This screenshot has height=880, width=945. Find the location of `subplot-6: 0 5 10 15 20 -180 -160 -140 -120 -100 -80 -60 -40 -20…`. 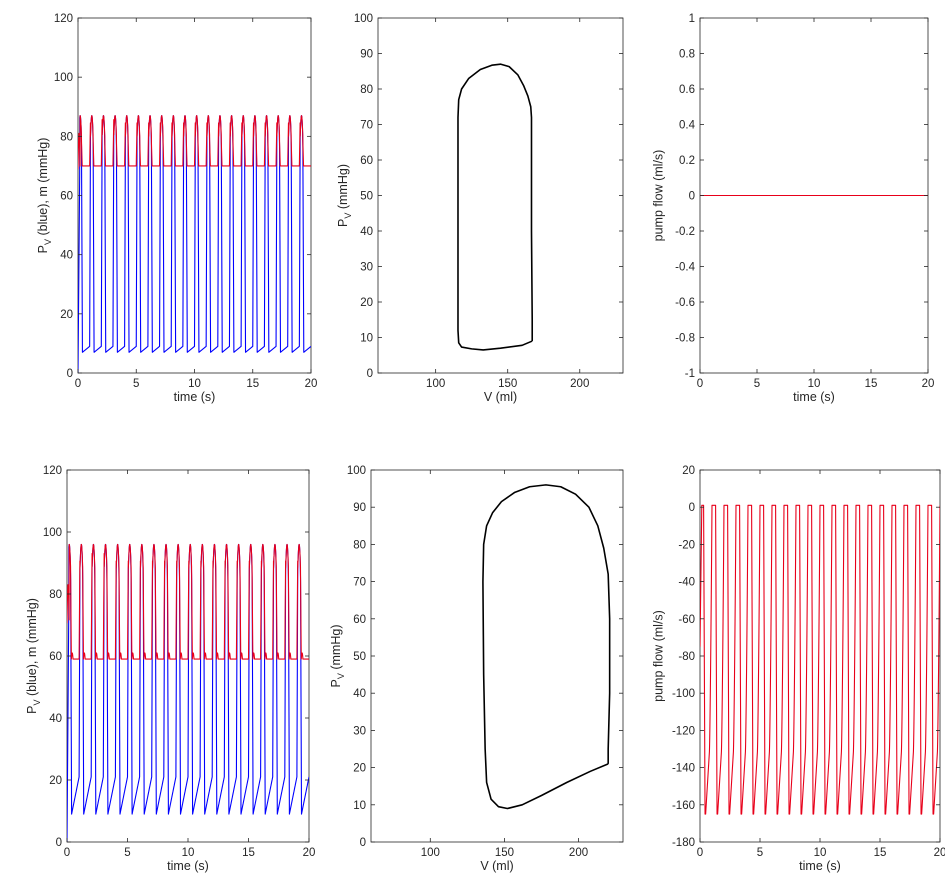

subplot-6: 0 5 10 15 20 -180 -160 -140 -120 -100 -80 -60 -40 -20… is located at coordinates (798, 669).